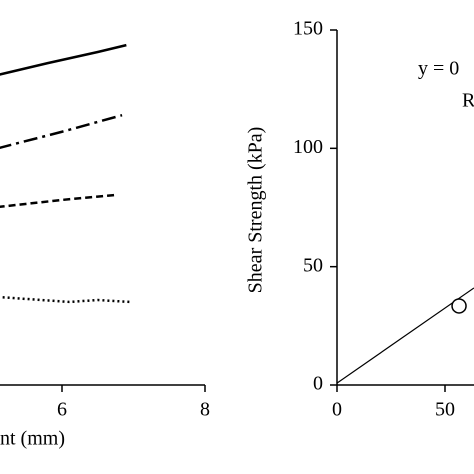 Image resolution: width=474 pixels, height=474 pixels. What do you see at coordinates (308, 147) in the screenshot?
I see `y-tick-label: 100` at bounding box center [308, 147].